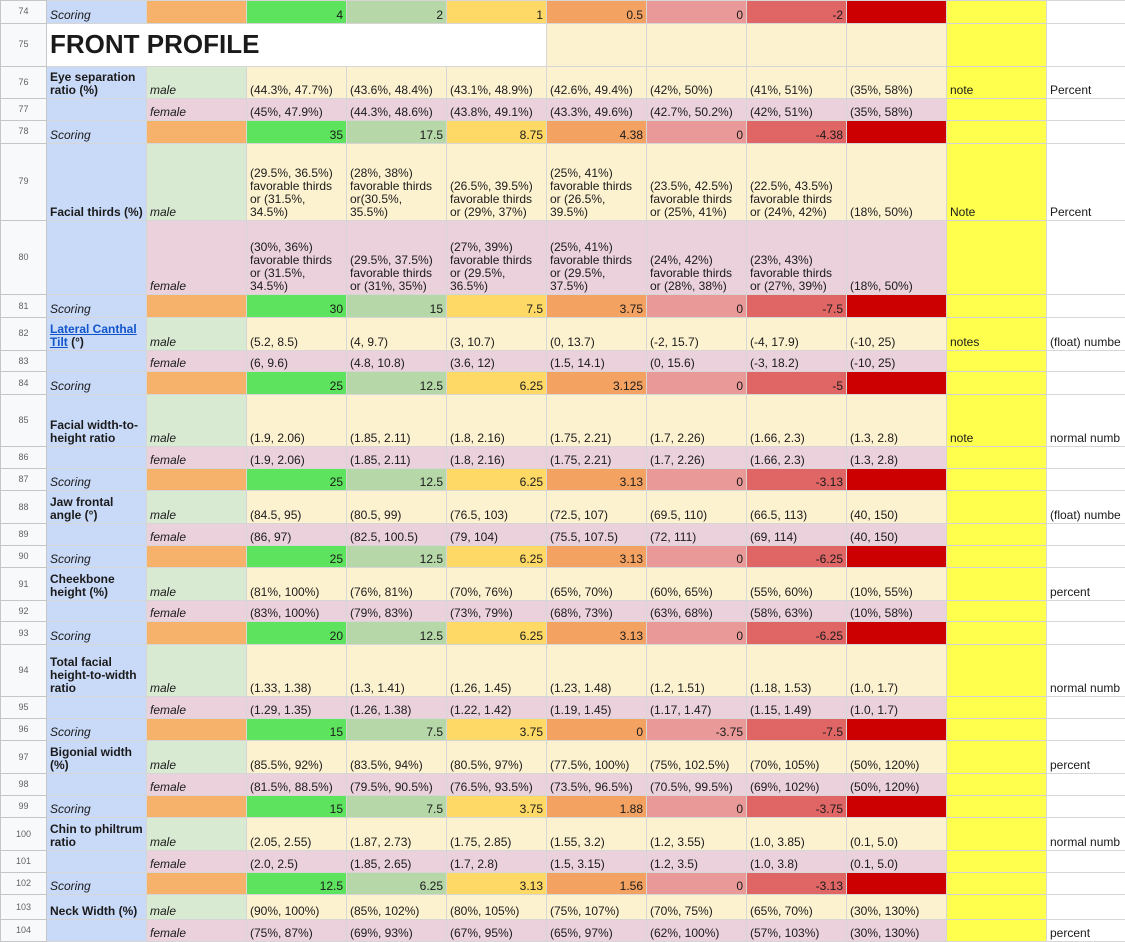 The image size is (1125, 942). What do you see at coordinates (796, 907) in the screenshot?
I see `range-cell: (65%, 70%)` at bounding box center [796, 907].